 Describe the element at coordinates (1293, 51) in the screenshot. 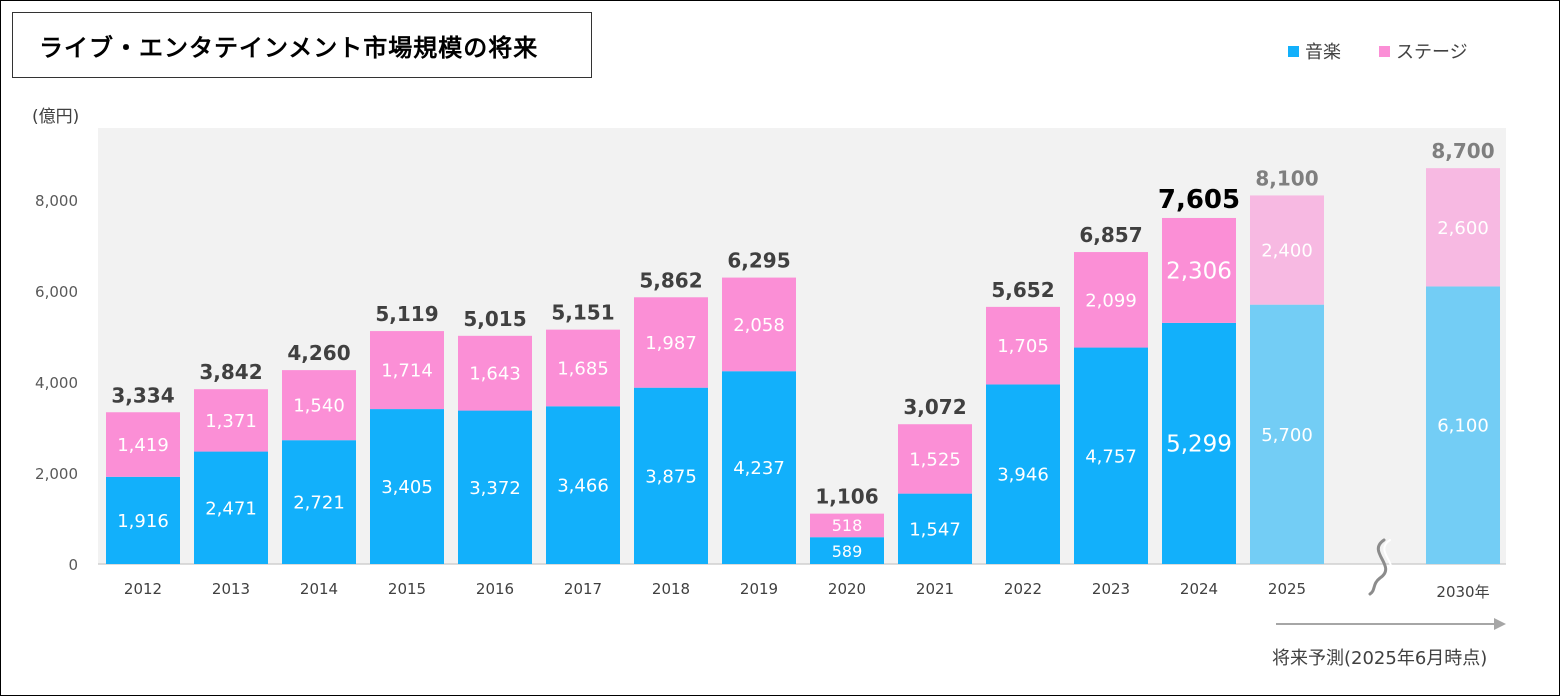

I see `legend-swatch-music` at that location.